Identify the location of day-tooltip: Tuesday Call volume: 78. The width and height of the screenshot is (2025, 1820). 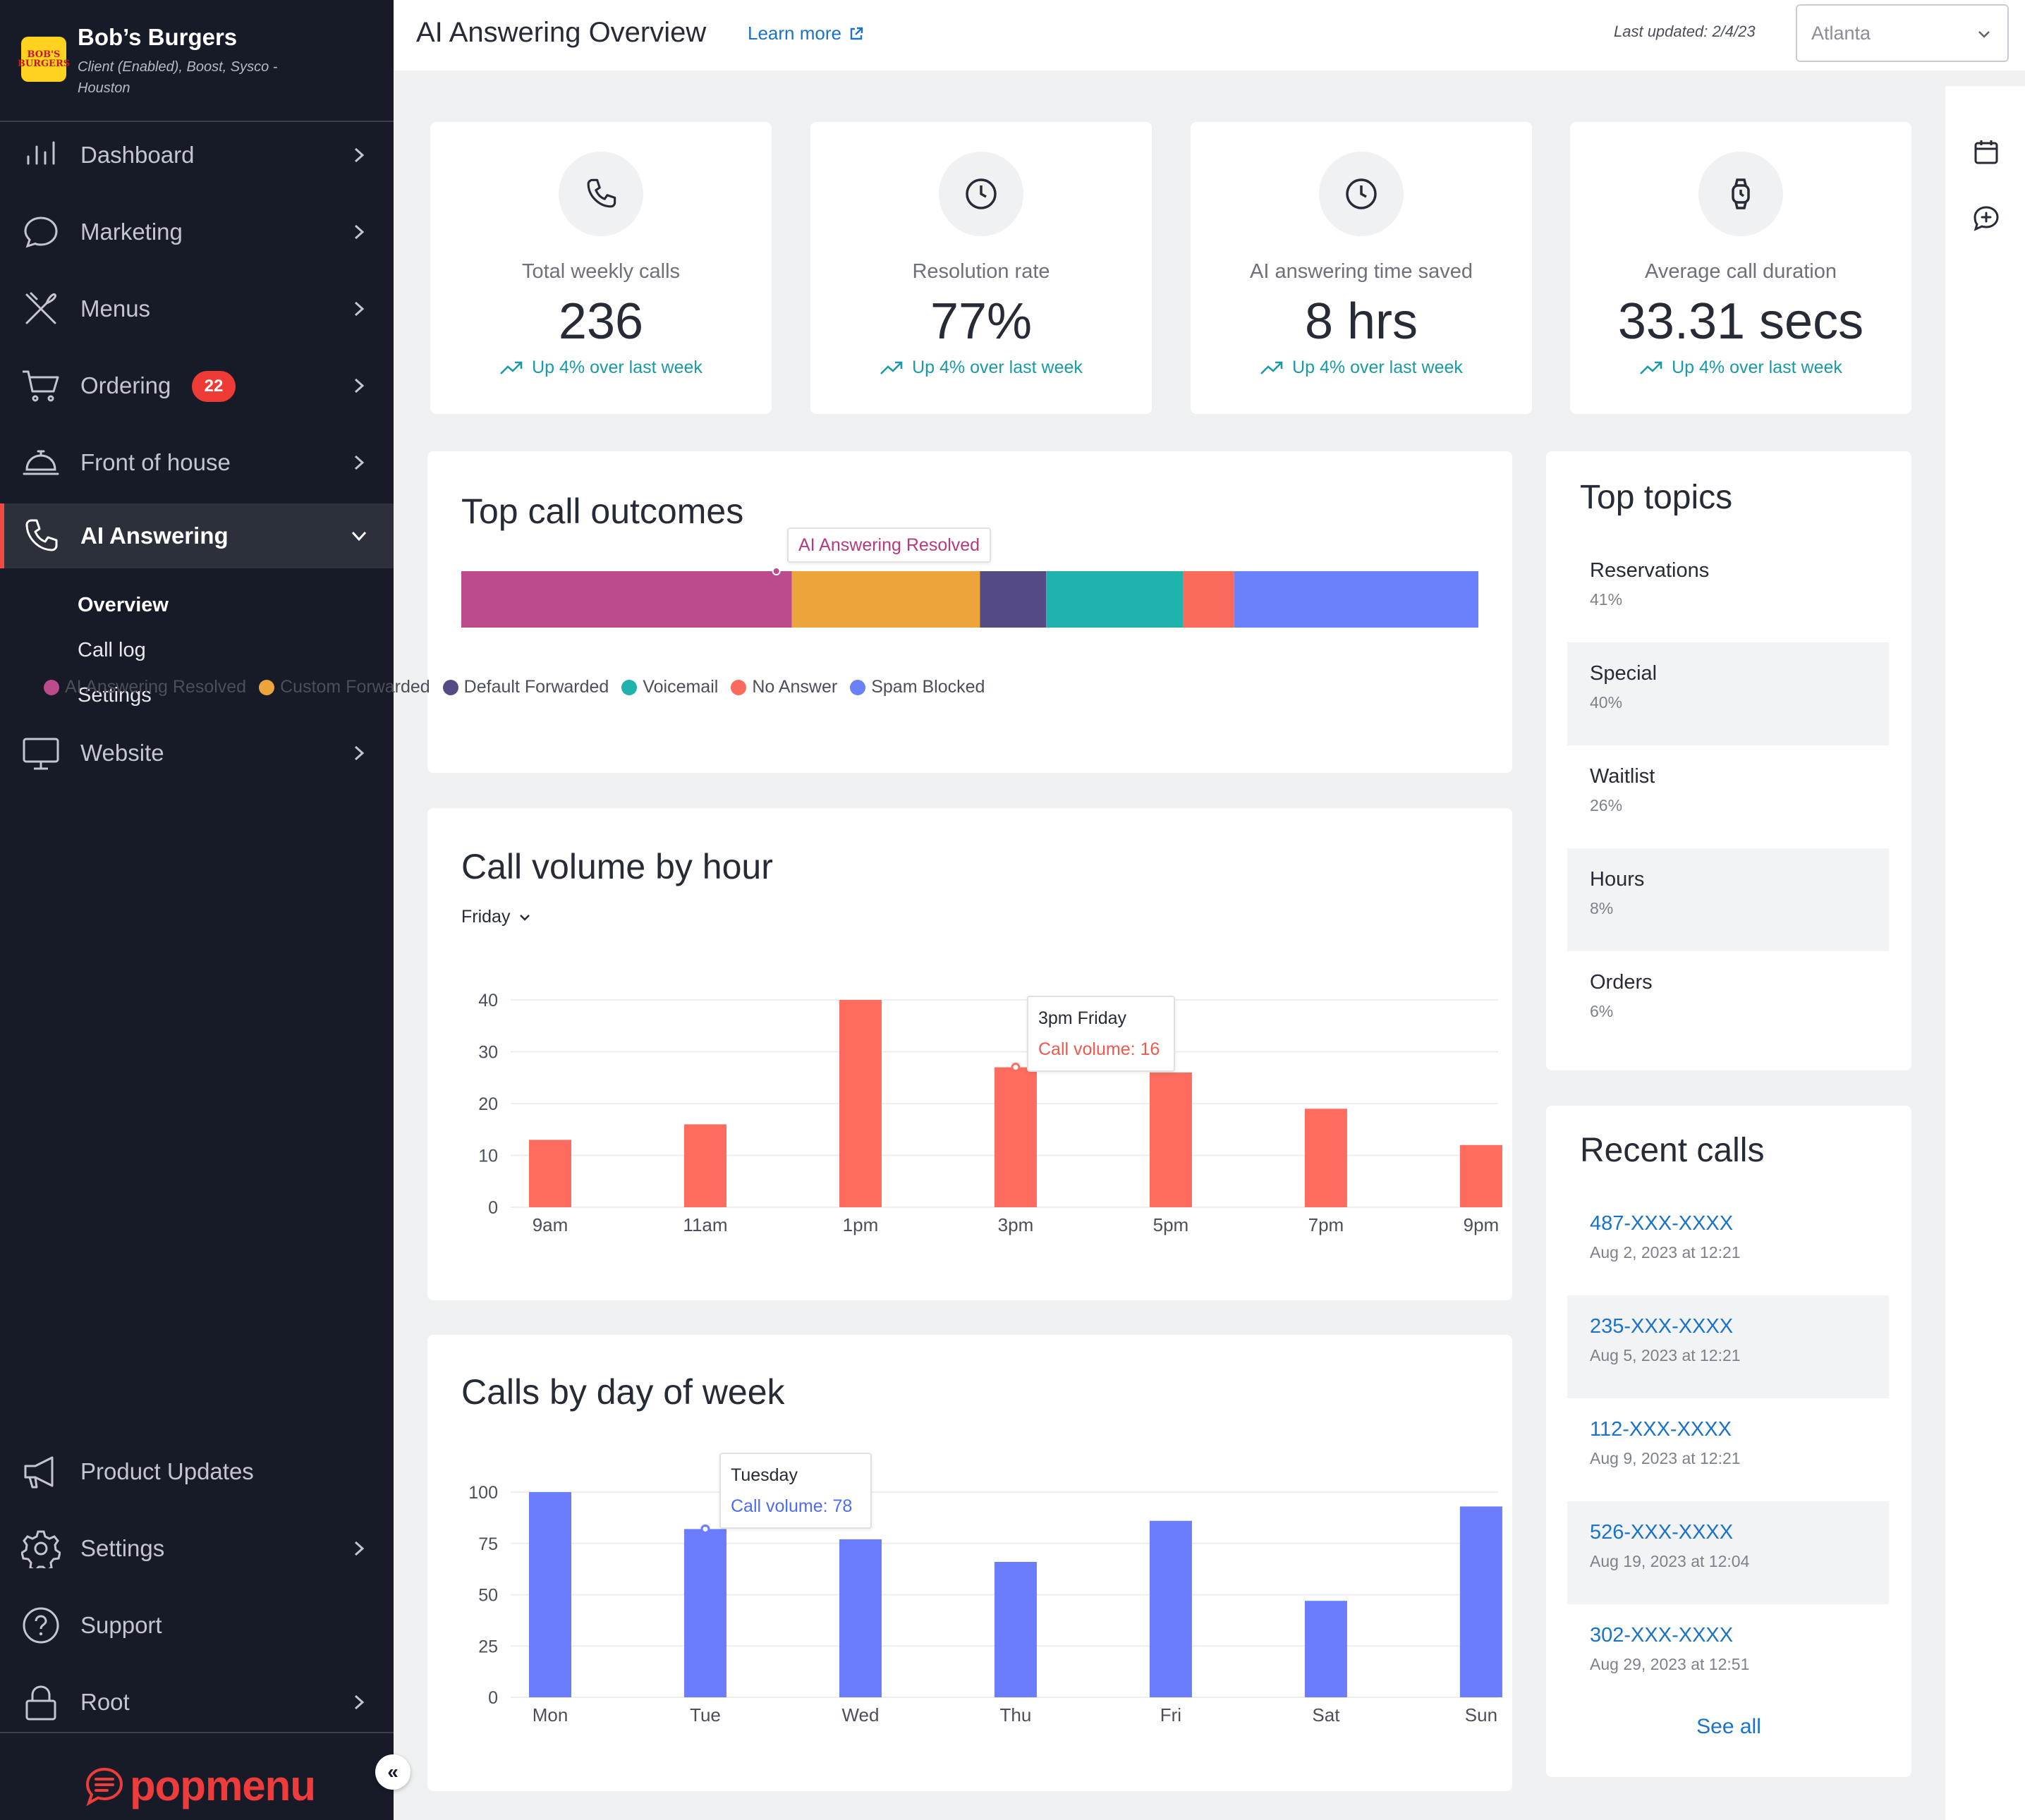
(796, 1491).